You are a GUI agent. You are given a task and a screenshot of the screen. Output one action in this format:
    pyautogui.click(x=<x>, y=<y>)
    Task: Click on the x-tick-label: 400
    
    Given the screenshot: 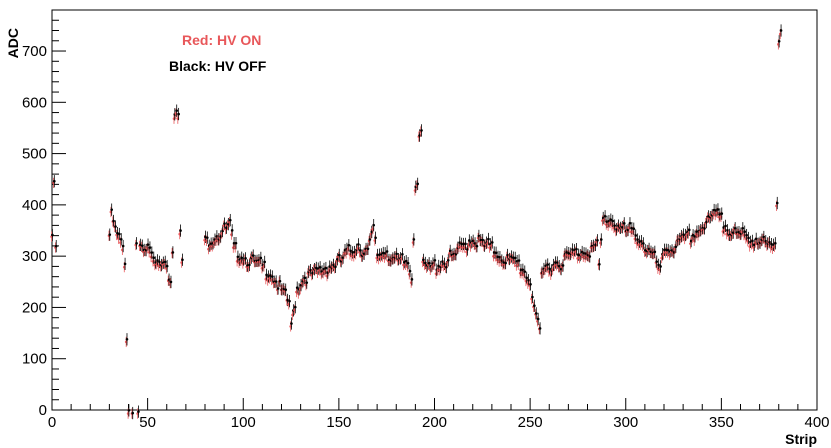 What is the action you would take?
    pyautogui.click(x=816, y=422)
    